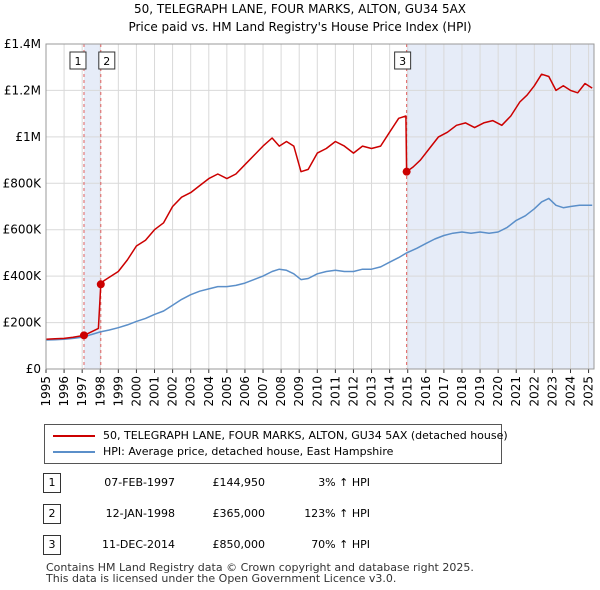 The height and width of the screenshot is (590, 600). What do you see at coordinates (390, 391) in the screenshot?
I see `x-tick-label: 2014` at bounding box center [390, 391].